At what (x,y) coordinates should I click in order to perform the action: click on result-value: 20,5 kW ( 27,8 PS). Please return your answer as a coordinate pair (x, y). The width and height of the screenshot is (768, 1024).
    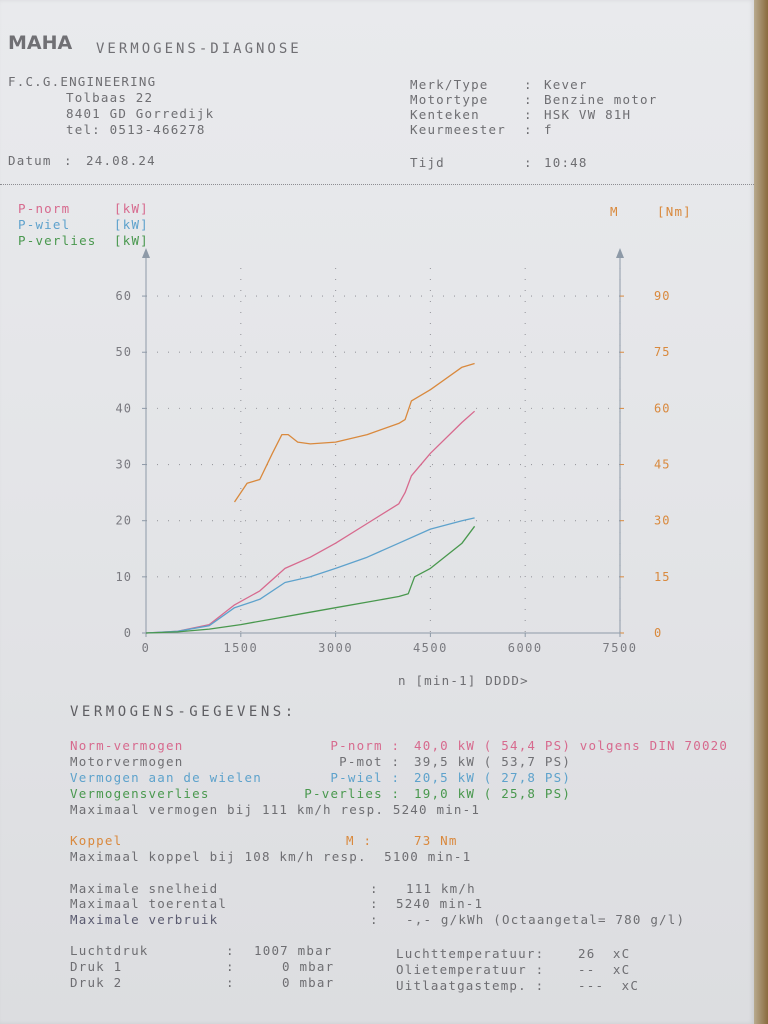
    Looking at the image, I should click on (493, 777).